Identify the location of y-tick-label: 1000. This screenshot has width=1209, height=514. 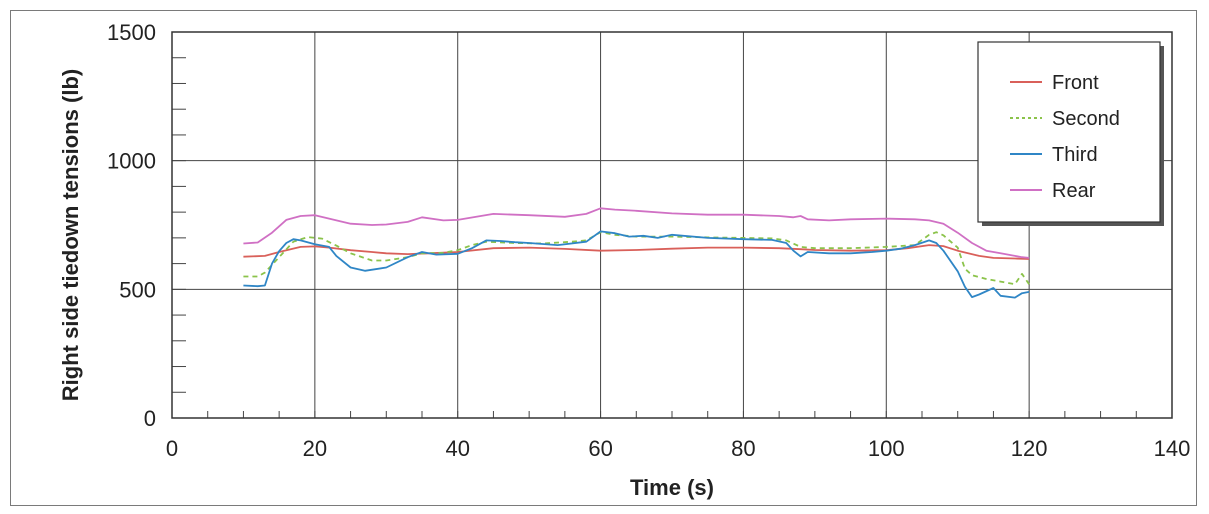
(131, 161).